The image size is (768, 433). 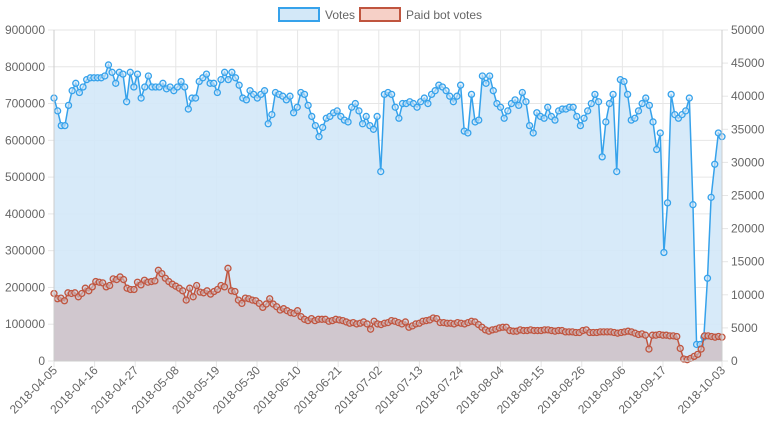 I want to click on legend-item-votes: Votes, so click(x=316, y=14).